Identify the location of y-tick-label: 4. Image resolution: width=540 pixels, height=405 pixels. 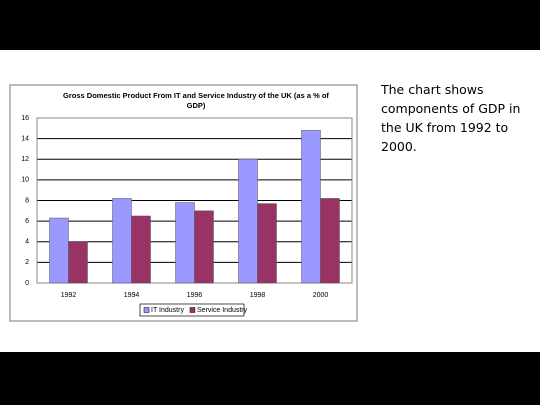
(27, 242).